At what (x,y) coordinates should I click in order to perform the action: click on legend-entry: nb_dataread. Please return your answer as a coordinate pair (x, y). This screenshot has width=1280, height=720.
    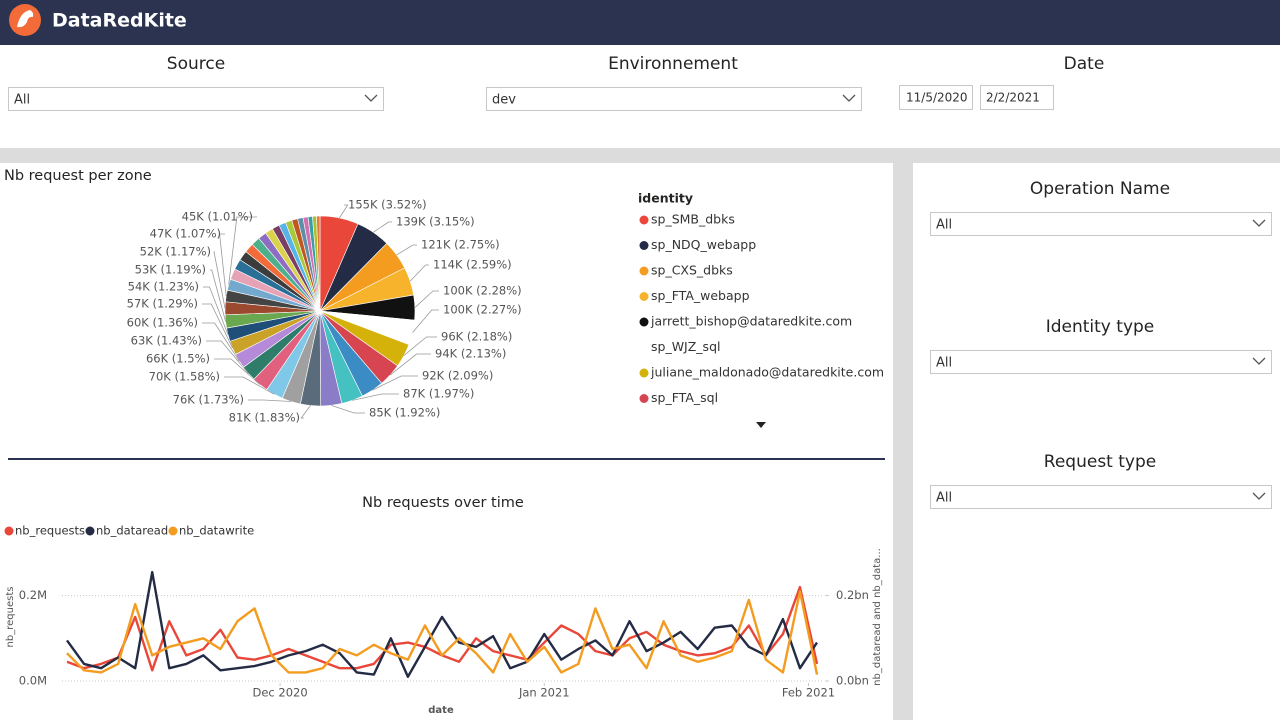
    Looking at the image, I should click on (132, 531).